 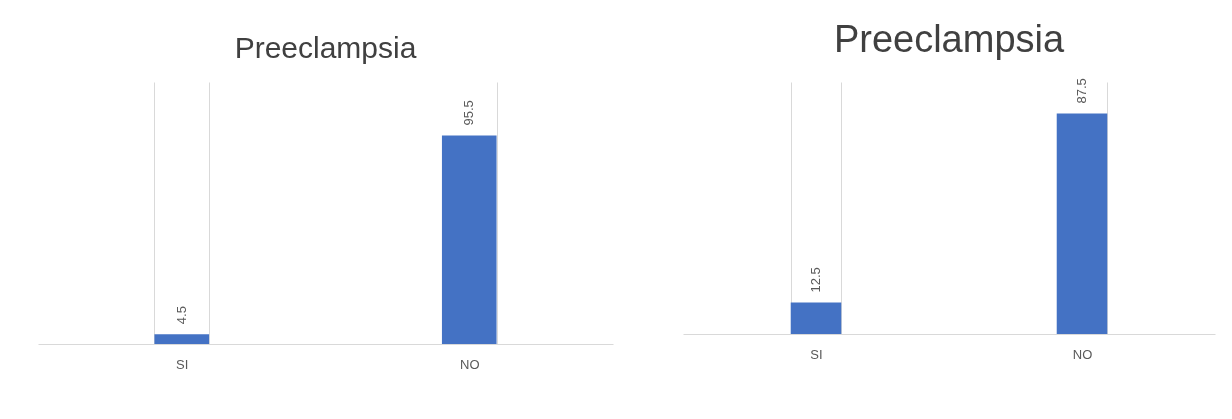 I want to click on data-label: 4.5, so click(x=181, y=315).